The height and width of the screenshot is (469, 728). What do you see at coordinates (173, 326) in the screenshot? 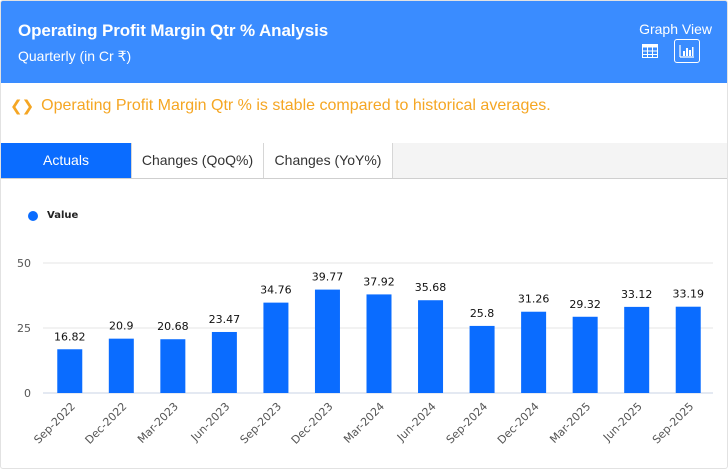
I see `data-label: 20.68` at bounding box center [173, 326].